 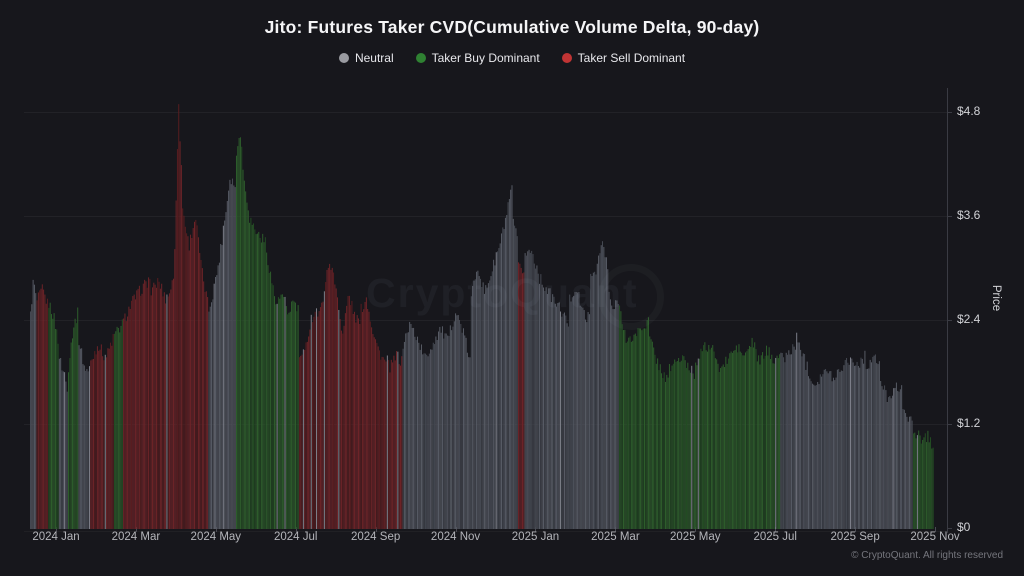 I want to click on x-tick-label: 2024 Sep, so click(x=376, y=537).